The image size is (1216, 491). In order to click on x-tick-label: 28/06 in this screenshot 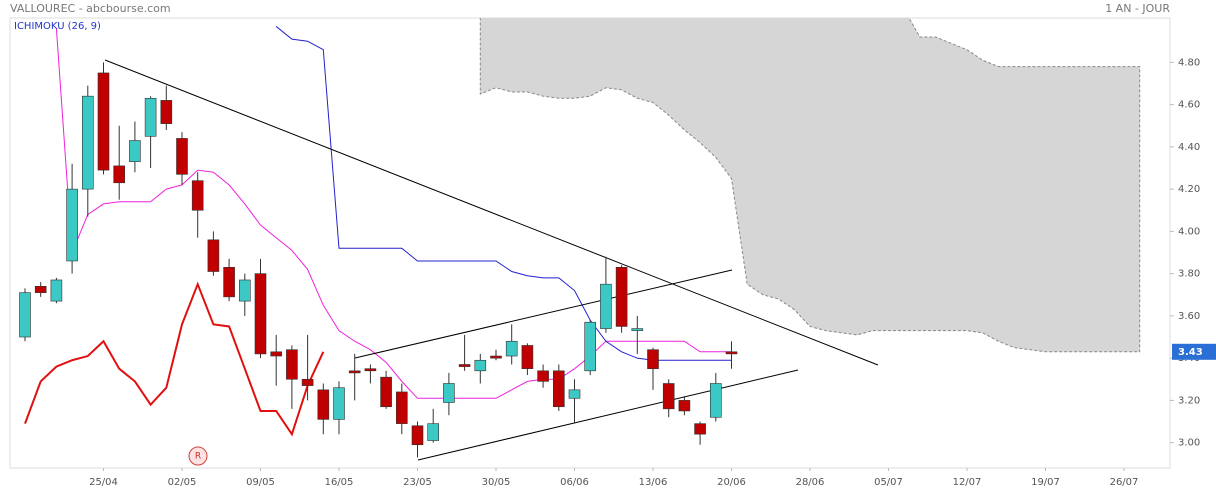, I will do `click(810, 482)`.